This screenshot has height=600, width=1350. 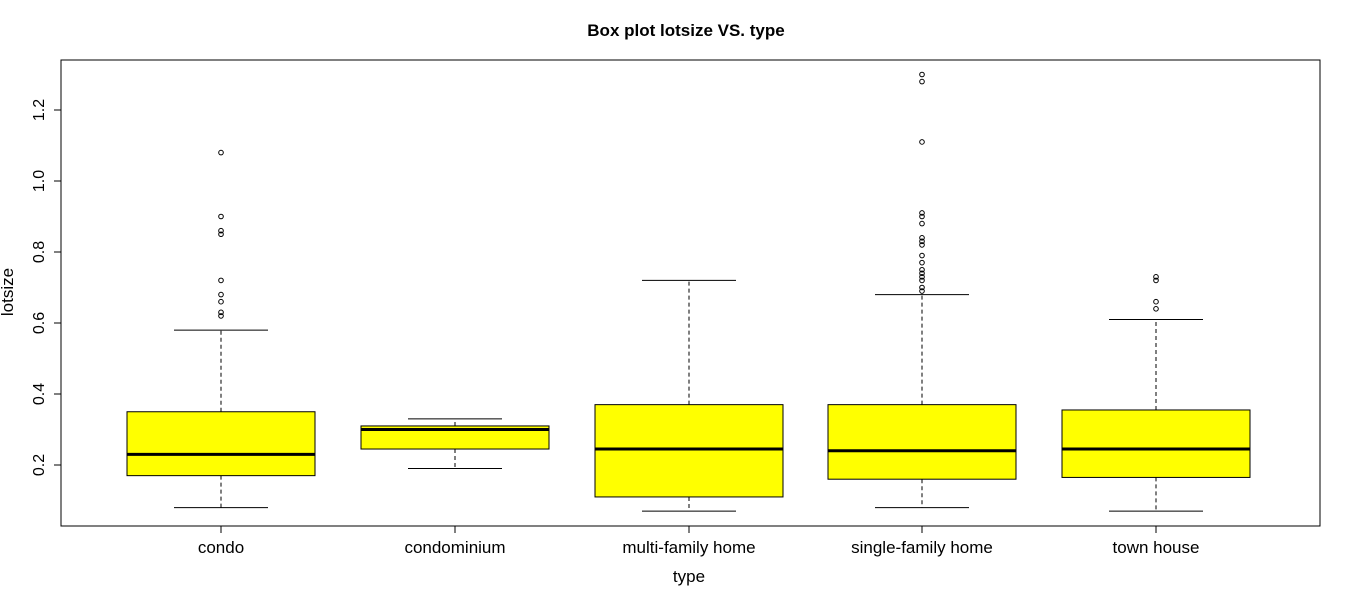 I want to click on x-axis-label: type, so click(x=689, y=576).